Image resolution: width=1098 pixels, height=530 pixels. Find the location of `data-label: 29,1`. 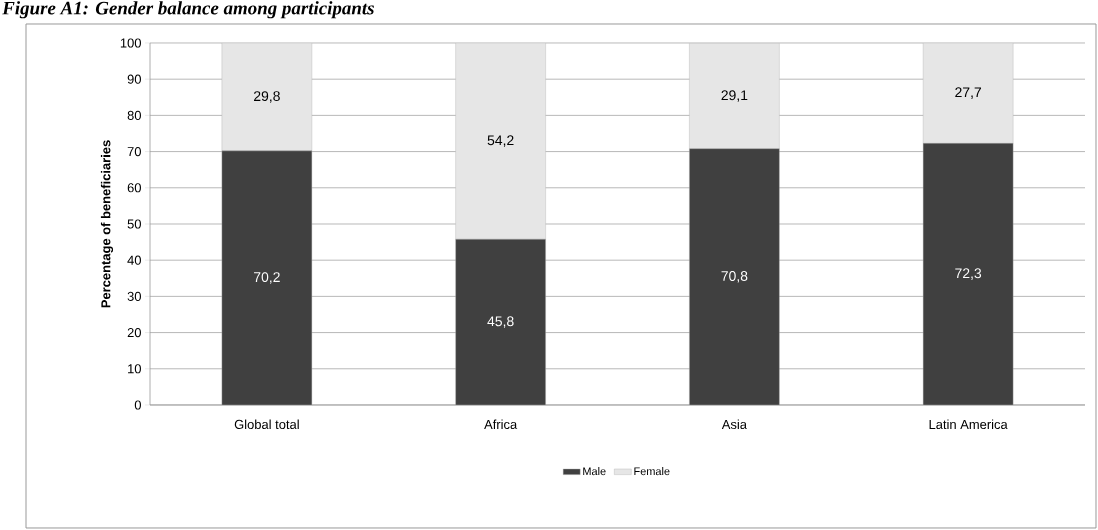

data-label: 29,1 is located at coordinates (734, 96).